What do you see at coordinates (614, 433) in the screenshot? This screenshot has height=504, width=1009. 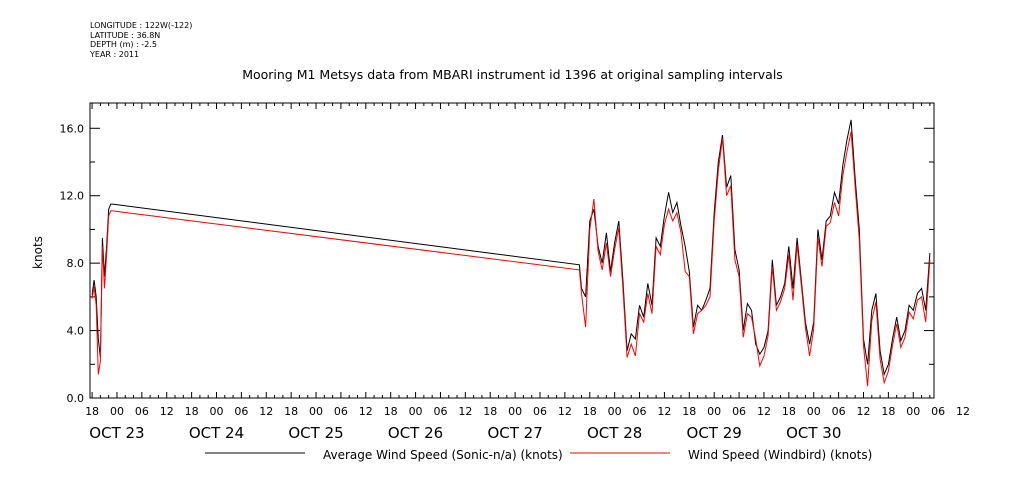 I see `x-day-label: OCT 28` at bounding box center [614, 433].